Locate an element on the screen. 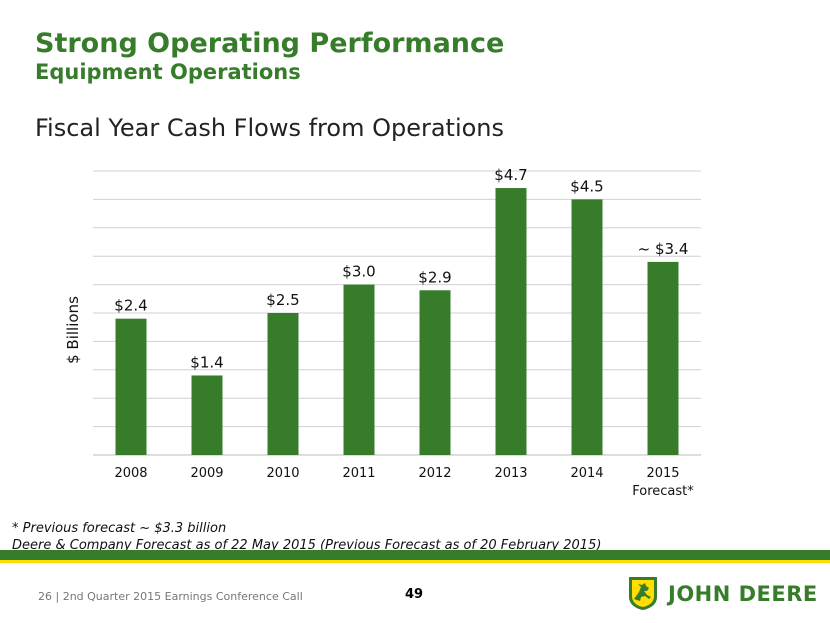 The height and width of the screenshot is (623, 830). bar-2015 is located at coordinates (663, 358).